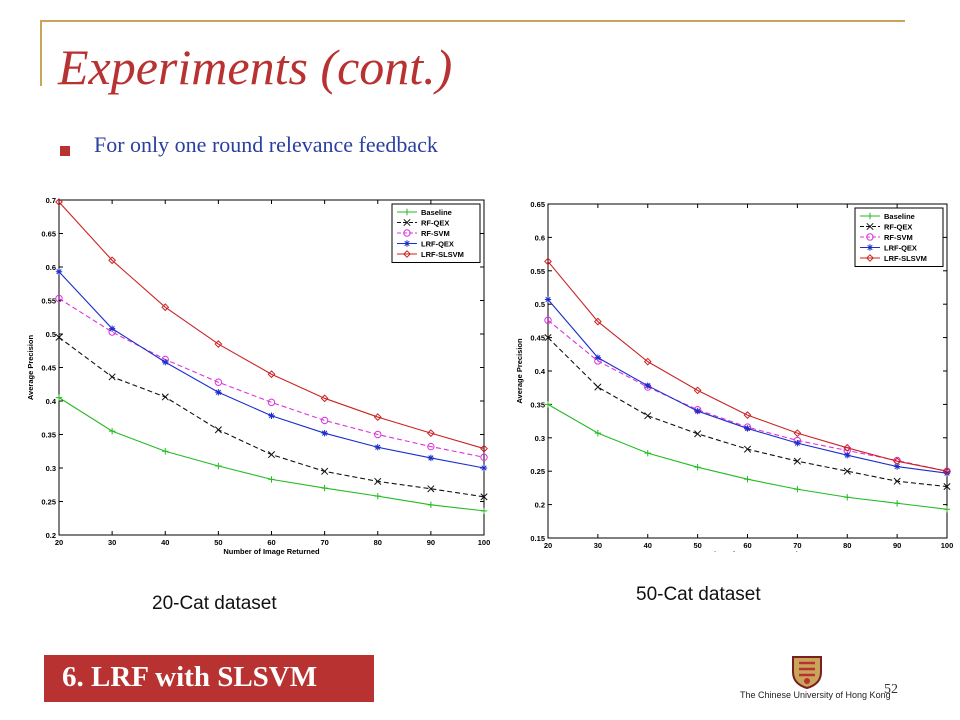 The height and width of the screenshot is (720, 960). What do you see at coordinates (891, 689) in the screenshot?
I see `page-number: 52` at bounding box center [891, 689].